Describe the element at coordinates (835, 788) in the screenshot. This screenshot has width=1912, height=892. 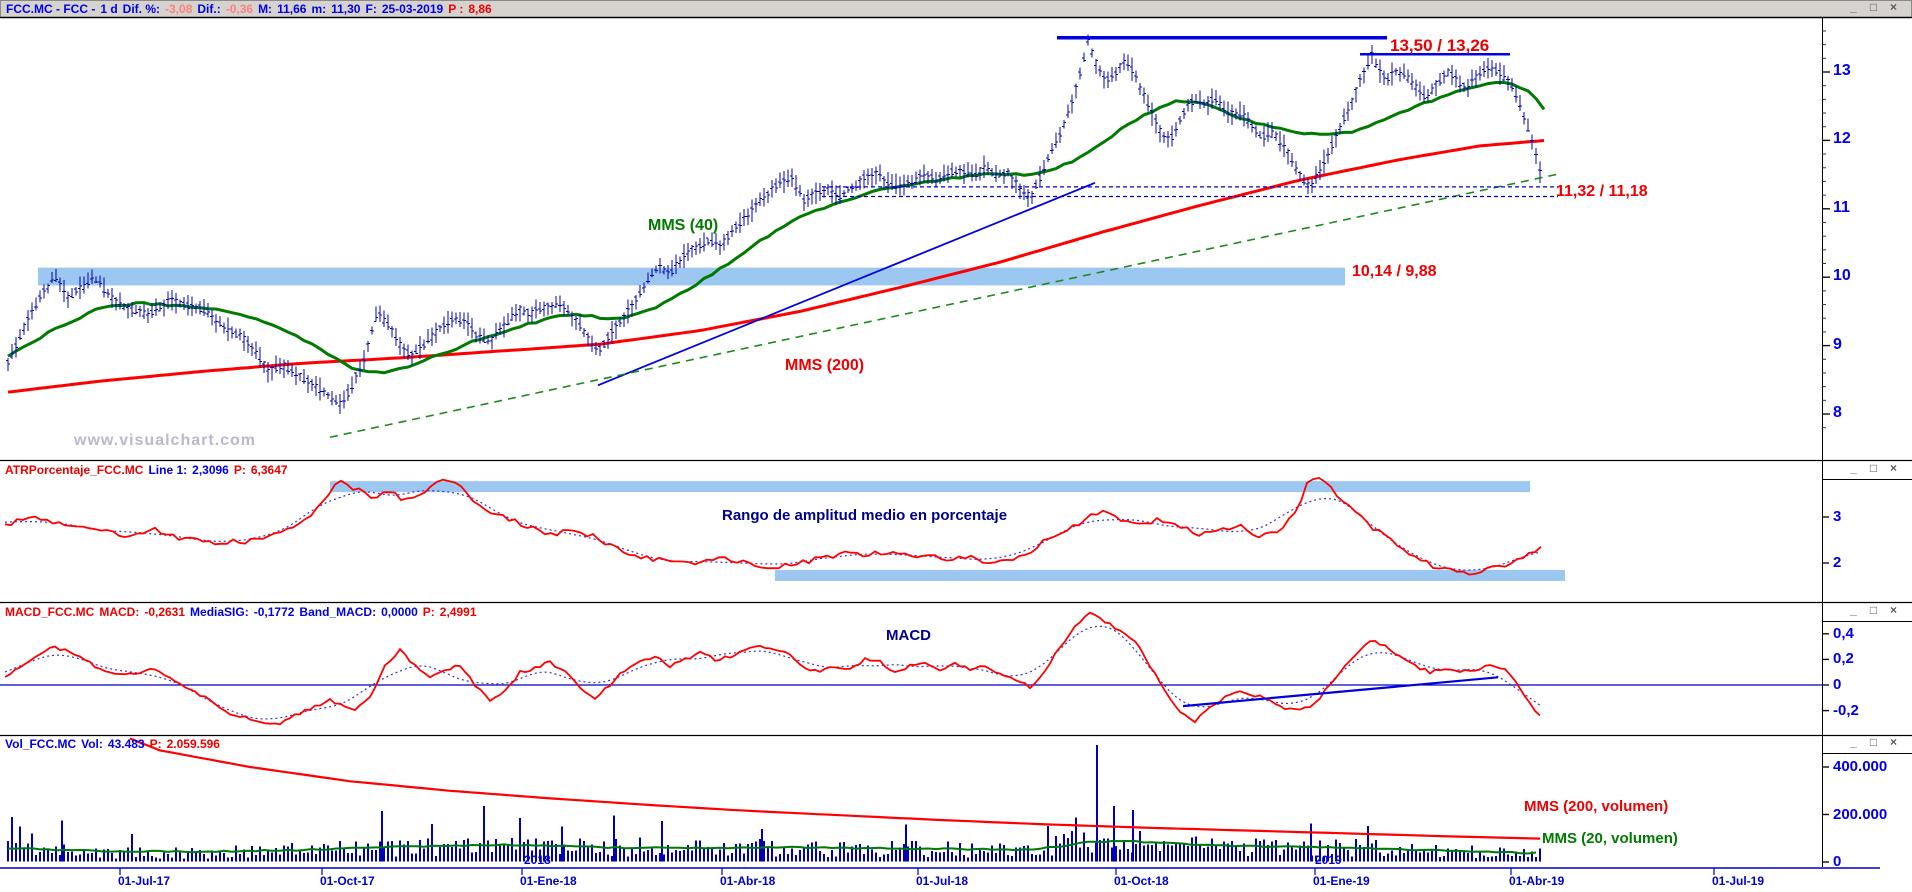
I see `volume-mms200-line` at that location.